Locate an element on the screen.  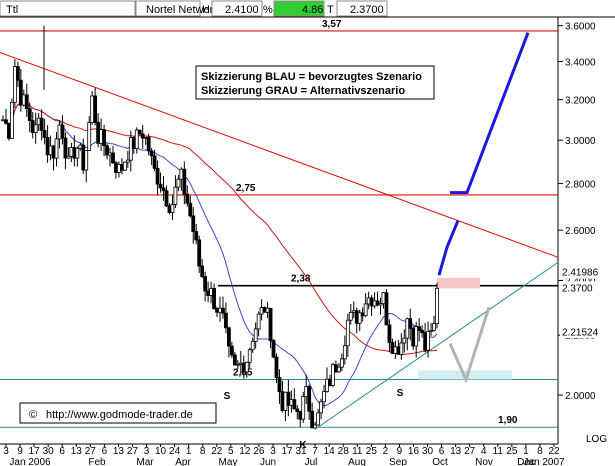
x-tick-label: 28 is located at coordinates (344, 451).